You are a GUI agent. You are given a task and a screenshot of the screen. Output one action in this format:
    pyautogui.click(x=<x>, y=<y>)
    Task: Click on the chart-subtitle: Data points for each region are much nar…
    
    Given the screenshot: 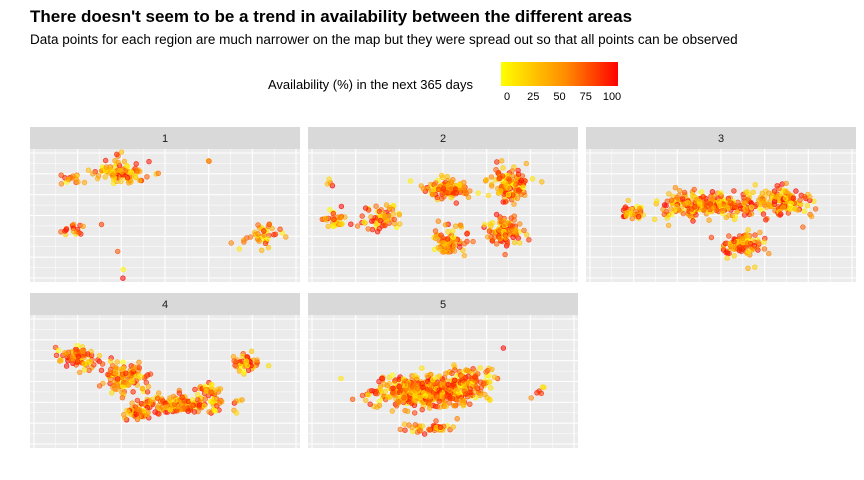 What is the action you would take?
    pyautogui.click(x=384, y=39)
    